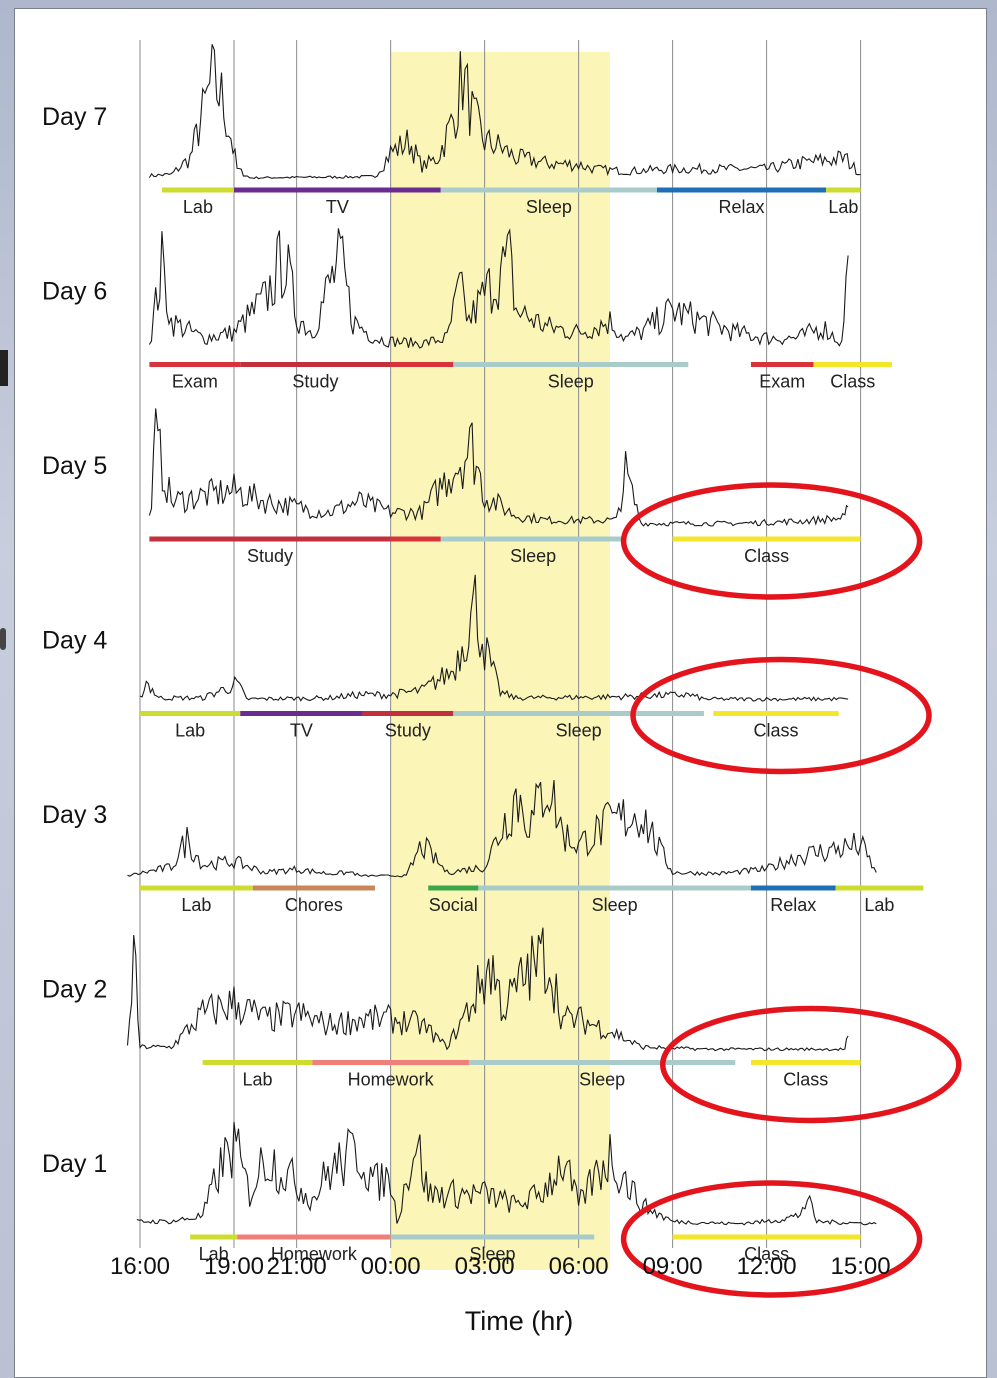 This screenshot has height=1378, width=997. I want to click on day-label: Day 7, so click(74, 117).